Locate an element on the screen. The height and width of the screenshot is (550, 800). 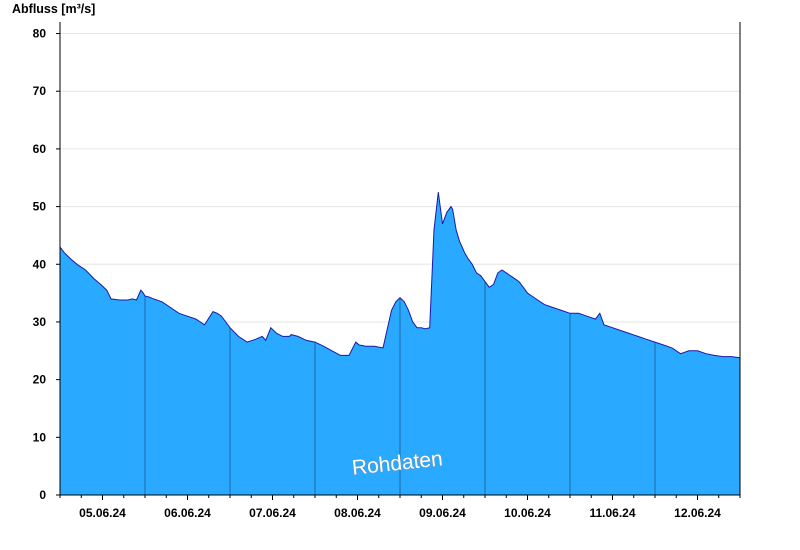
y-tick-label-70: 70 is located at coordinates (40, 91).